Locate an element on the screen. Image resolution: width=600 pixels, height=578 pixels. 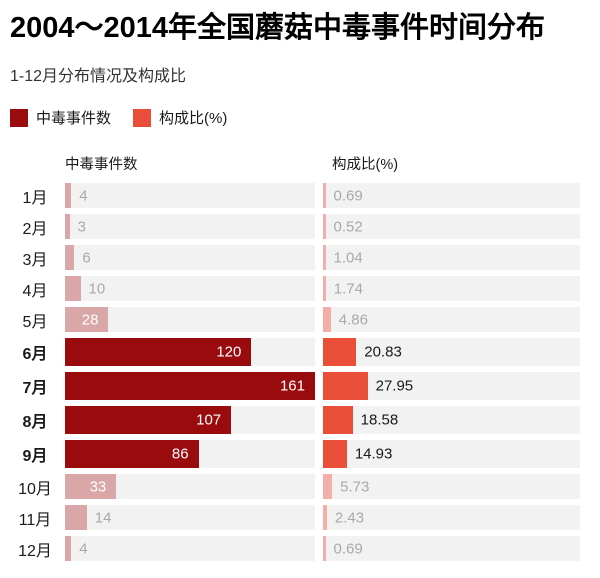
ratio-value: 18.58 is located at coordinates (379, 420).